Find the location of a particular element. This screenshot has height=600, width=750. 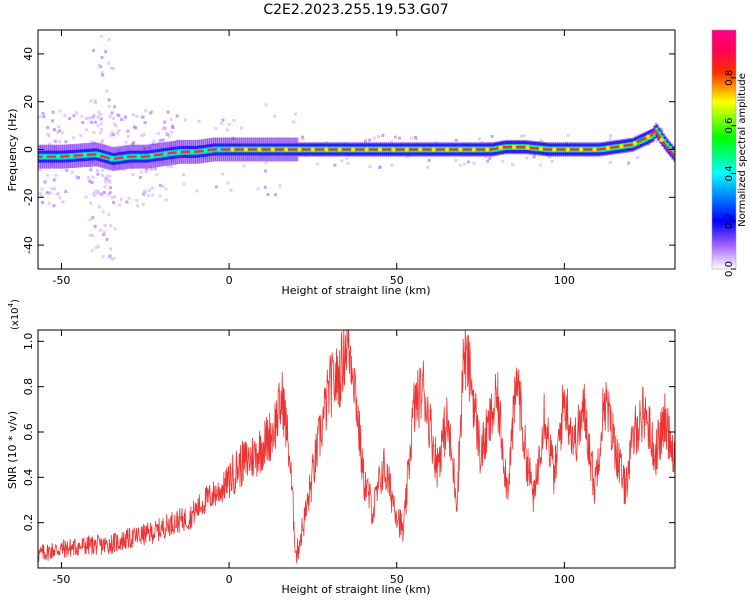

spectrogram-xtick-label: 50 is located at coordinates (397, 280).